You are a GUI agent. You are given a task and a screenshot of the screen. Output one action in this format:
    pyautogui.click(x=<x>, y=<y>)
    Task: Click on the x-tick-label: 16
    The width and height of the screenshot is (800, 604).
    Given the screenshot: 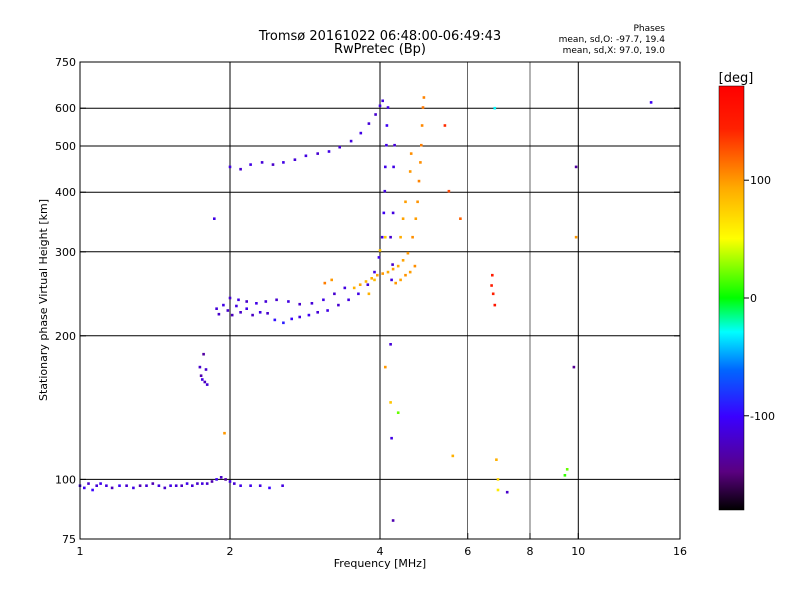 What is the action you would take?
    pyautogui.click(x=680, y=551)
    